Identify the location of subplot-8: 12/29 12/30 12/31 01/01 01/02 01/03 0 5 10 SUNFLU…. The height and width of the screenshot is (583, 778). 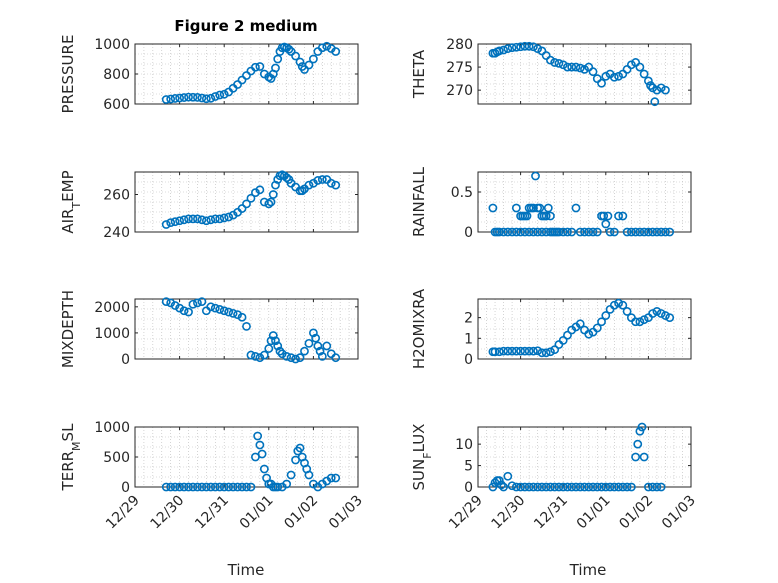
(554, 477).